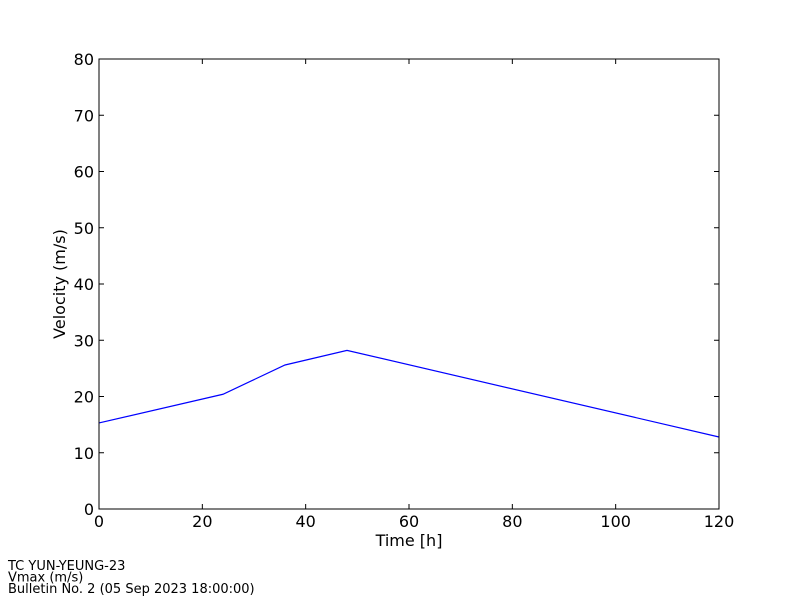  Describe the element at coordinates (615, 521) in the screenshot. I see `x-tick-label: 100` at that location.